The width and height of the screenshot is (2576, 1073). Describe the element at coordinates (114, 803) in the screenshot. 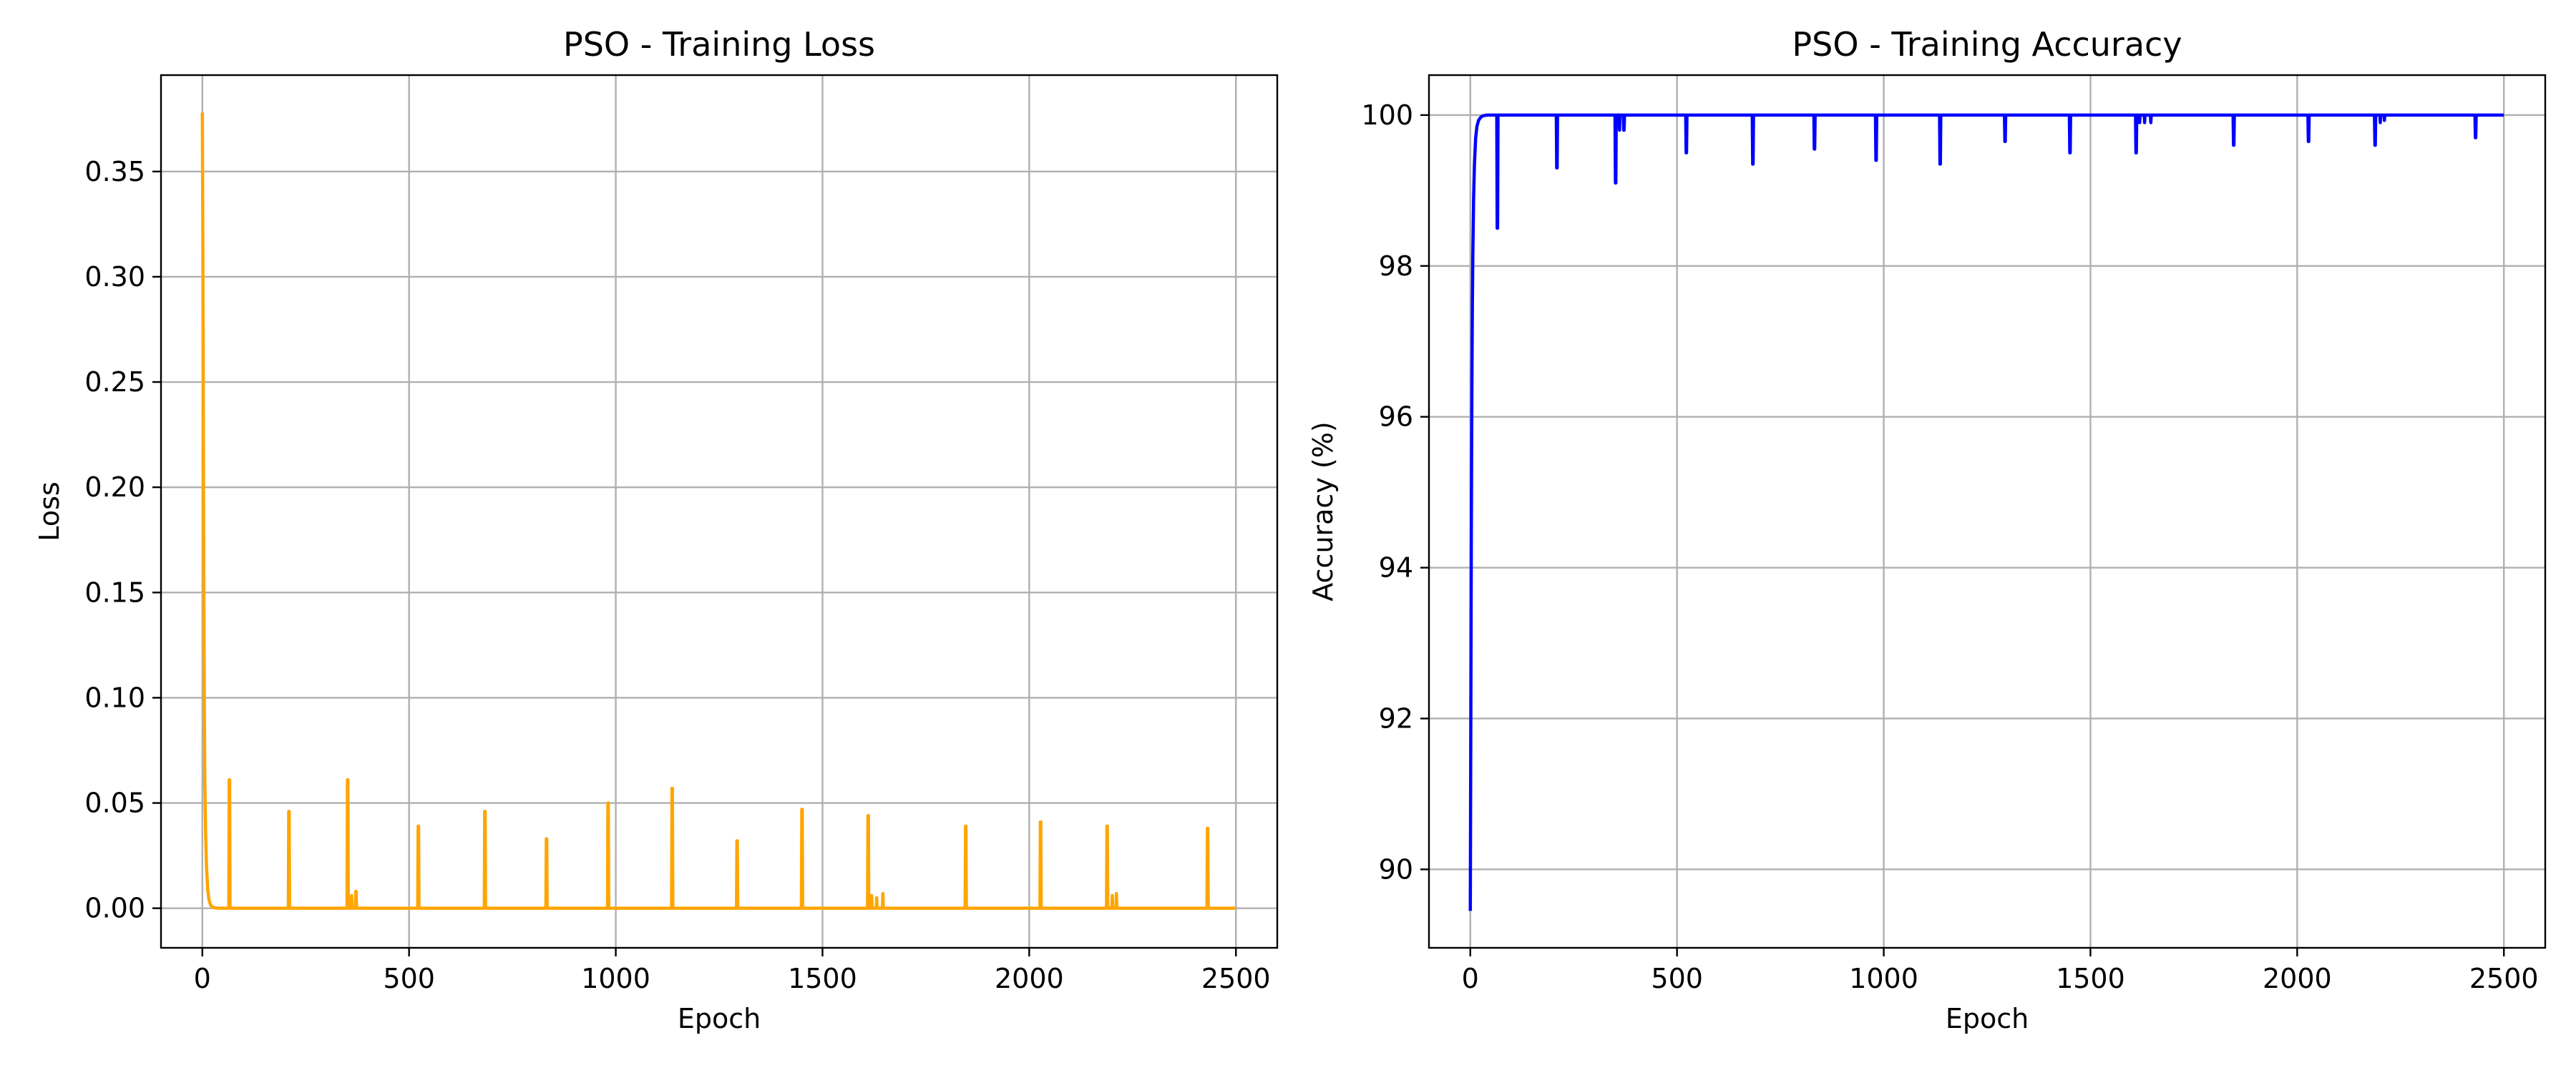

I see `loss-y-tick-label: 0.05` at that location.